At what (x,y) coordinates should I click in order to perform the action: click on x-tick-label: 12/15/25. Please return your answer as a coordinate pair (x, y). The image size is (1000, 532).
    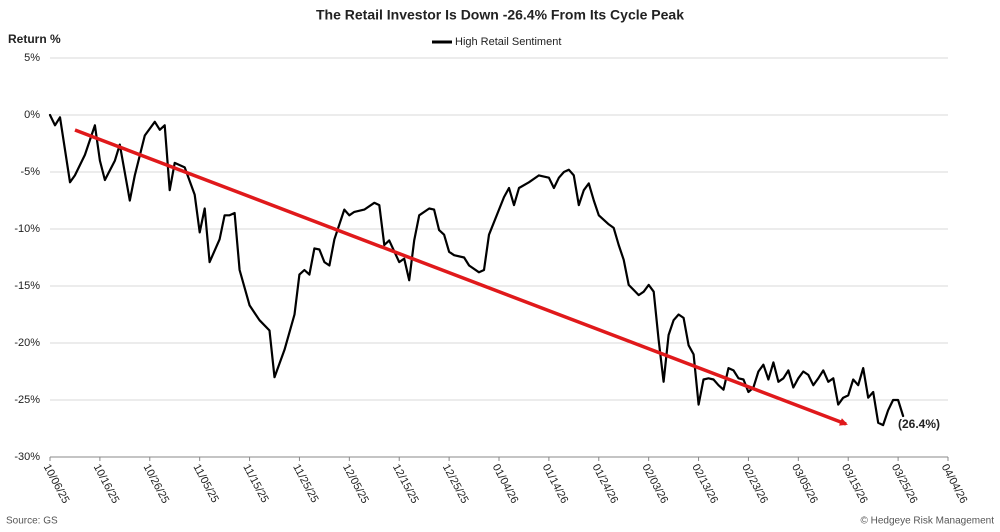
    Looking at the image, I should click on (405, 483).